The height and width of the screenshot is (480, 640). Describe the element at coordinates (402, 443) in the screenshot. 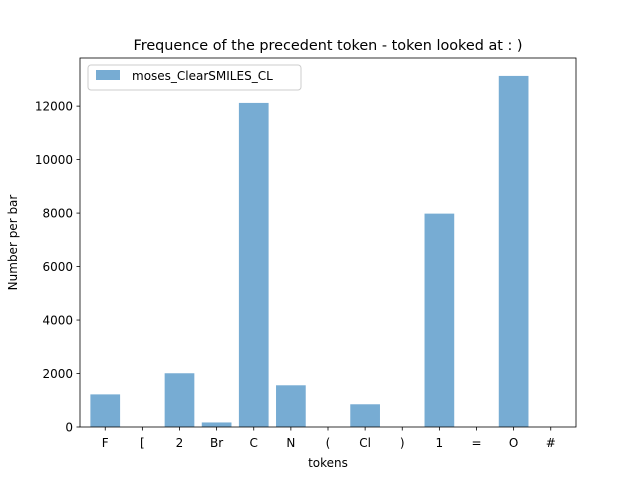

I see `x-tick-label: )` at that location.